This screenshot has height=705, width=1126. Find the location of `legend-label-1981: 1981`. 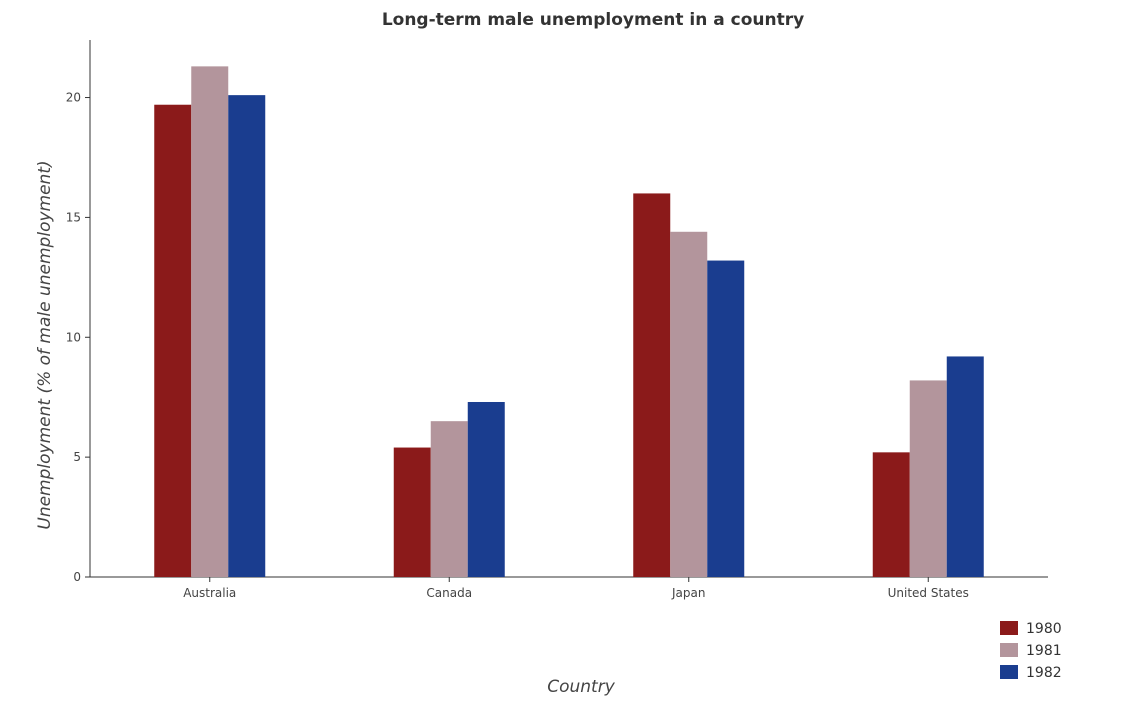

legend-label-1981: 1981 is located at coordinates (1044, 651).